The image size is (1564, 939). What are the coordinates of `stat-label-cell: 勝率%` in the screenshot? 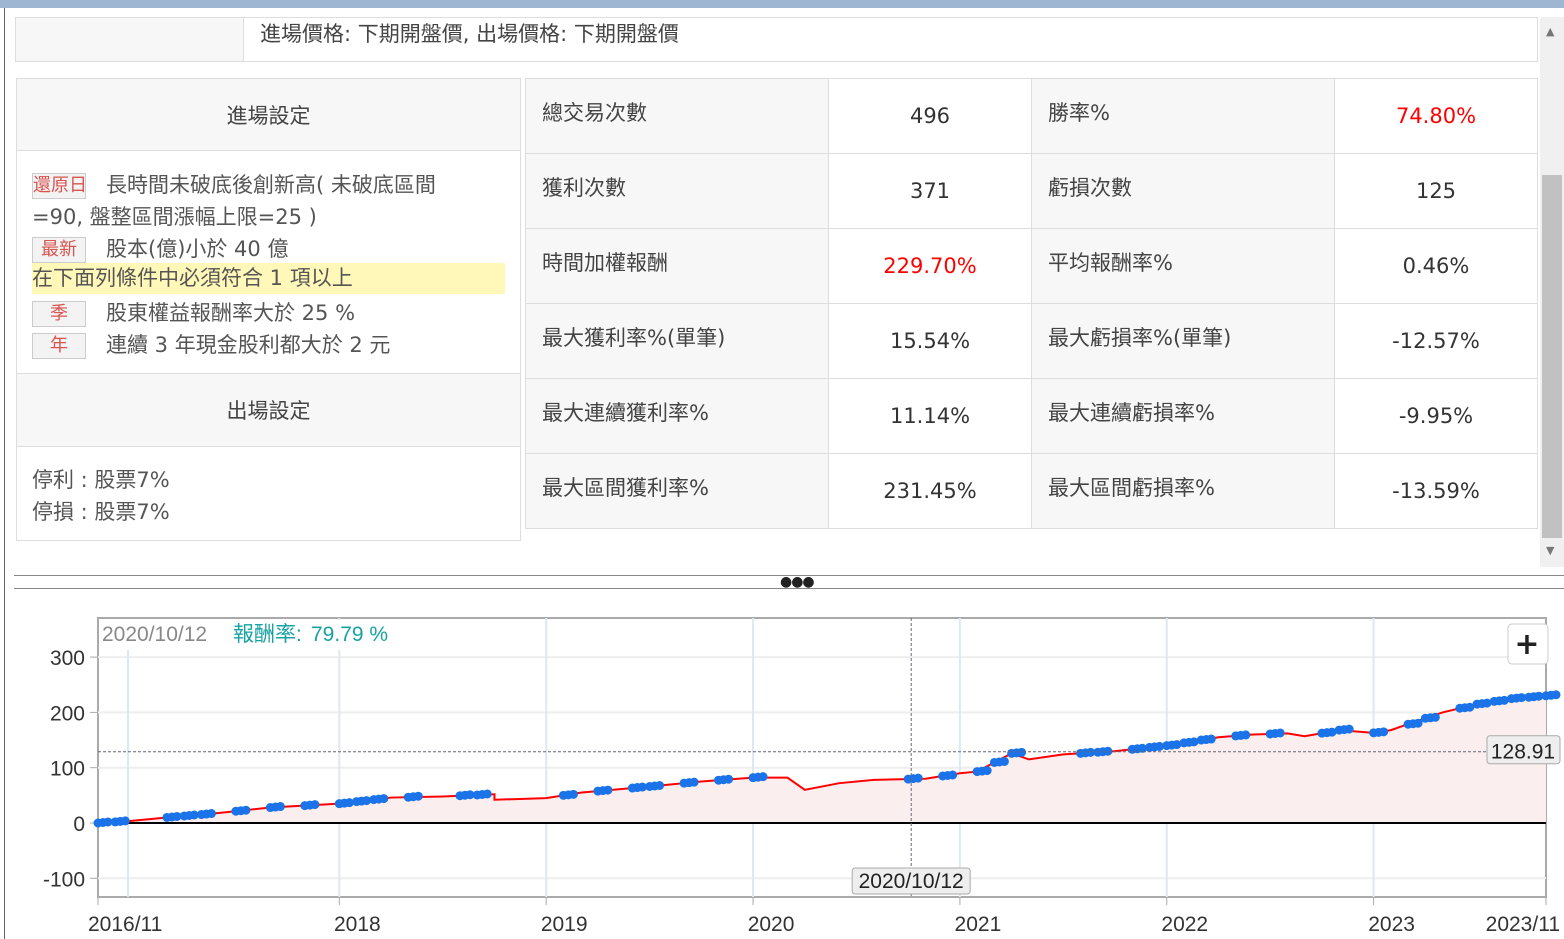 It's located at (1183, 116).